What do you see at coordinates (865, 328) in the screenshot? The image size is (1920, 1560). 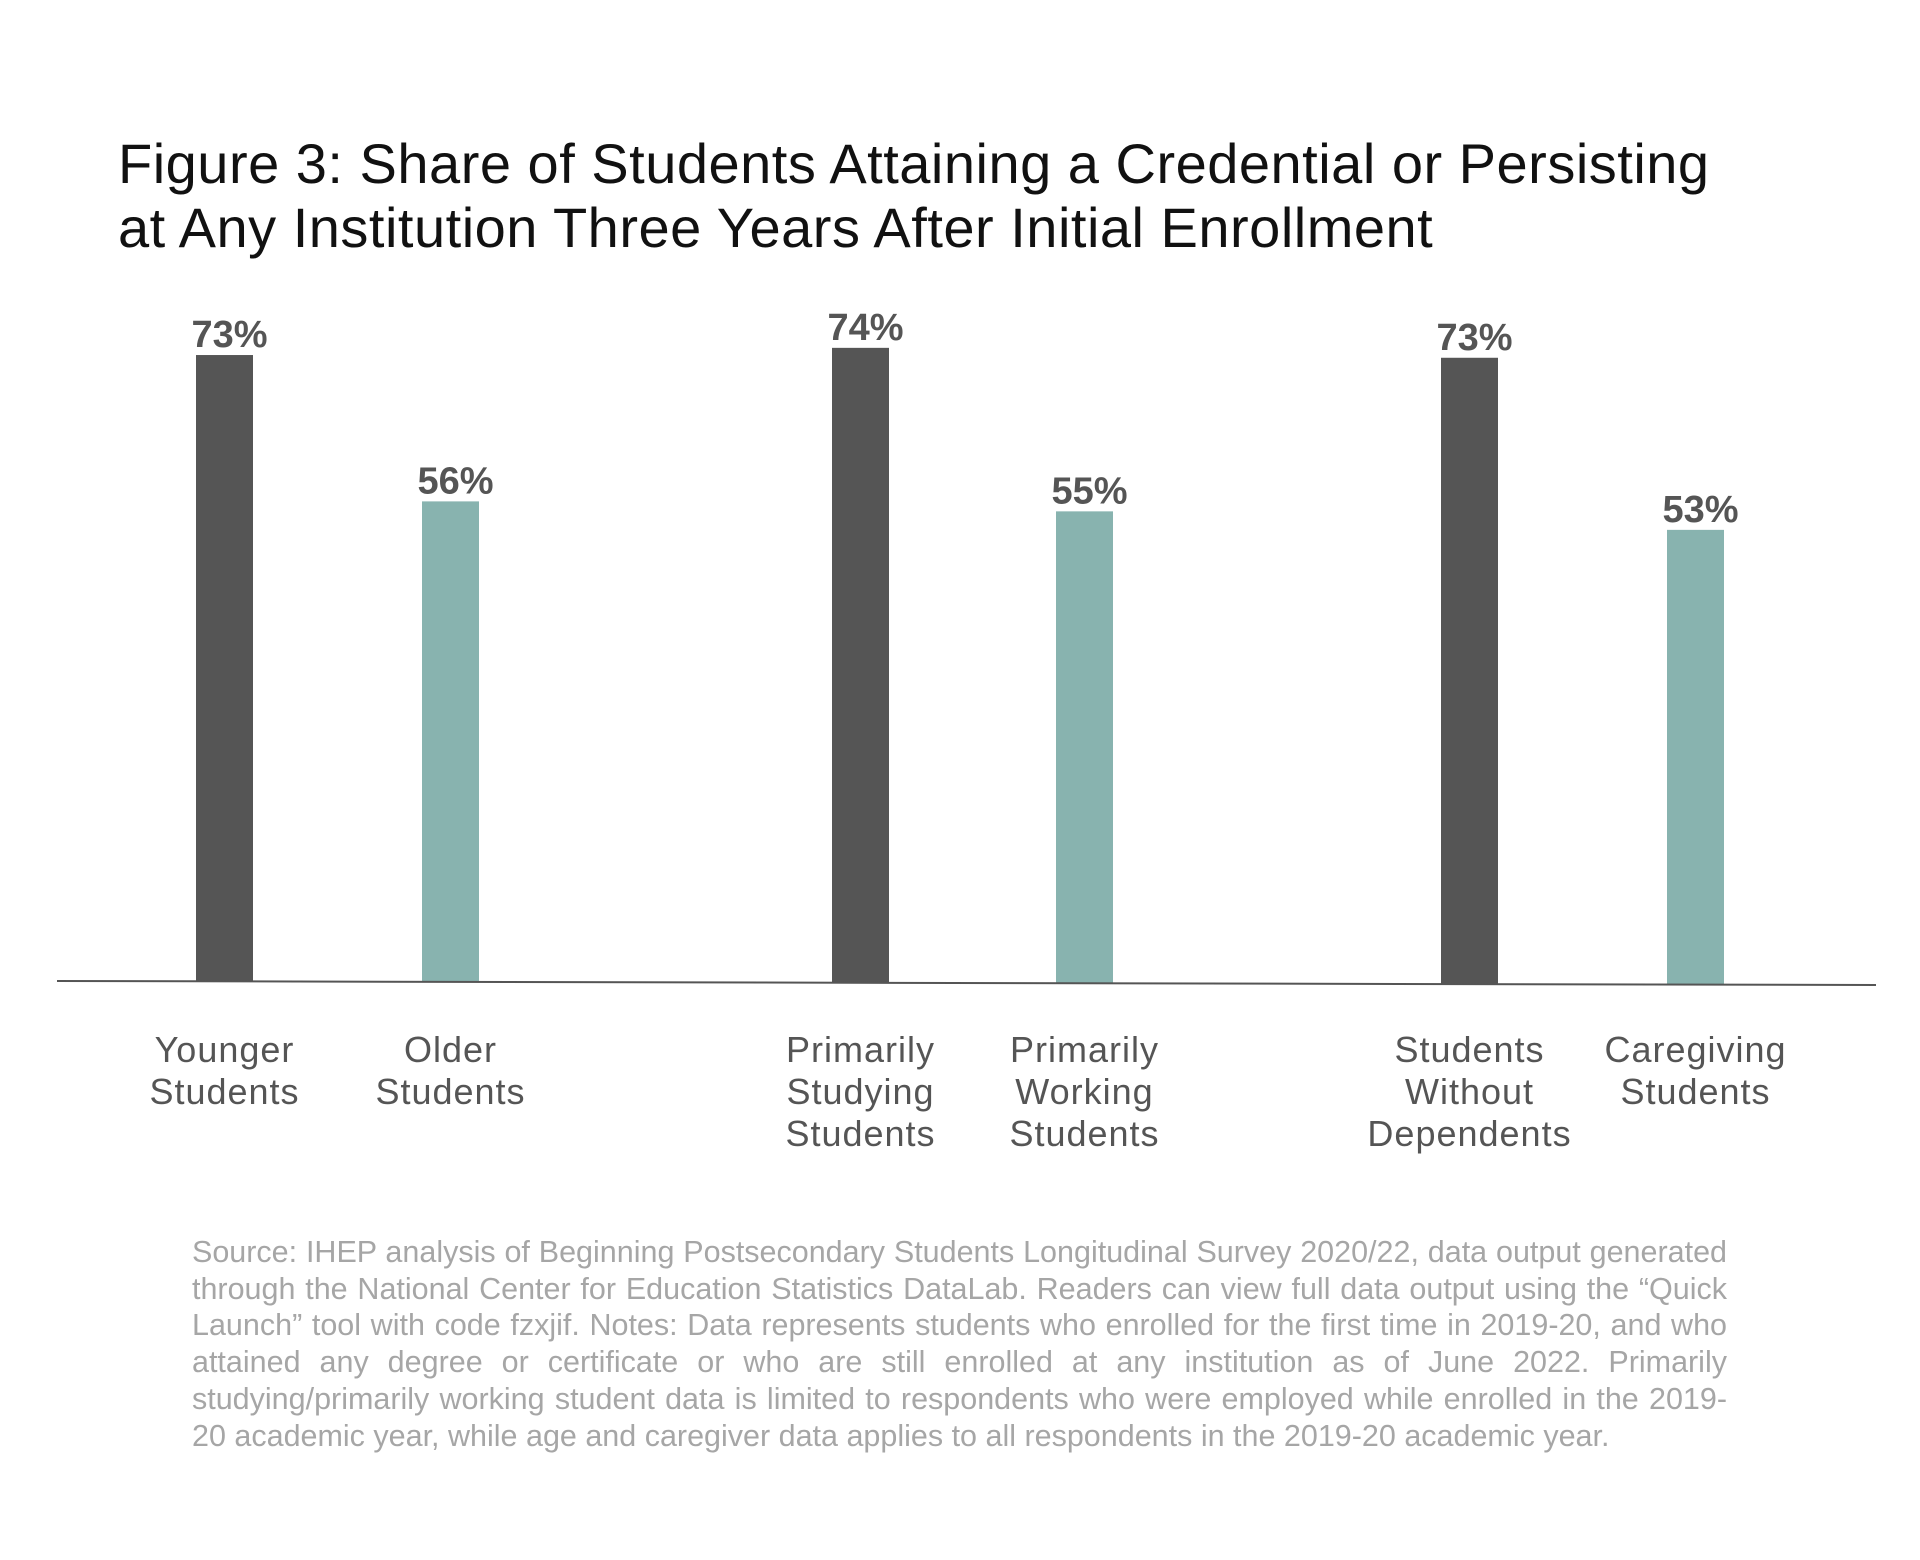 I see `value-label-primarily-studying-students: 74%` at bounding box center [865, 328].